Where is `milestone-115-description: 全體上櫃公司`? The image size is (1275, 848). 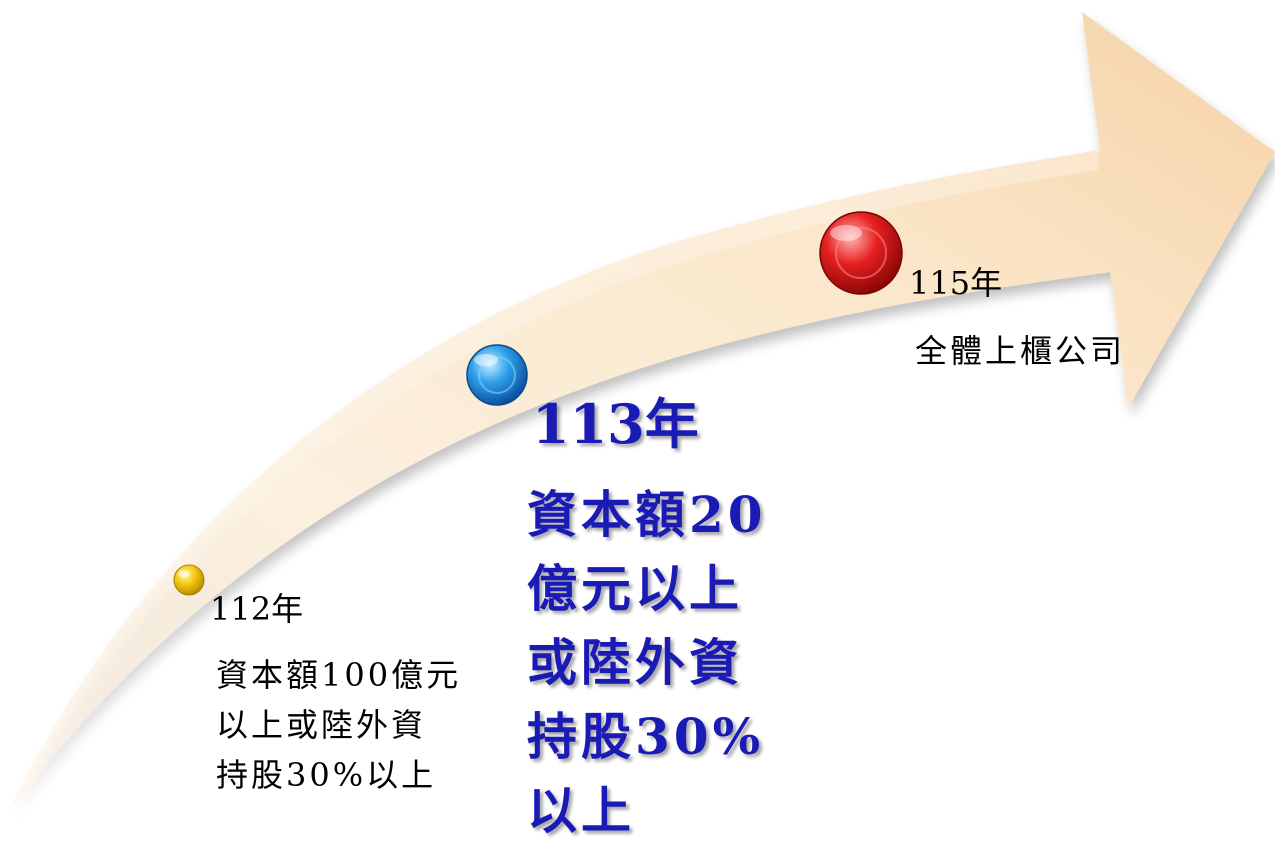 milestone-115-description: 全體上櫃公司 is located at coordinates (1020, 351).